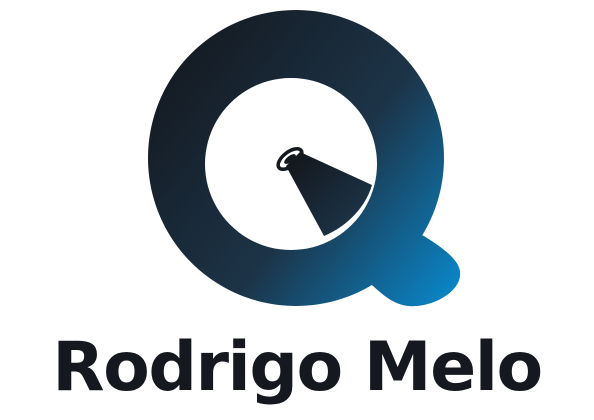 The height and width of the screenshot is (420, 594). I want to click on spotlight-lamp, so click(324, 191).